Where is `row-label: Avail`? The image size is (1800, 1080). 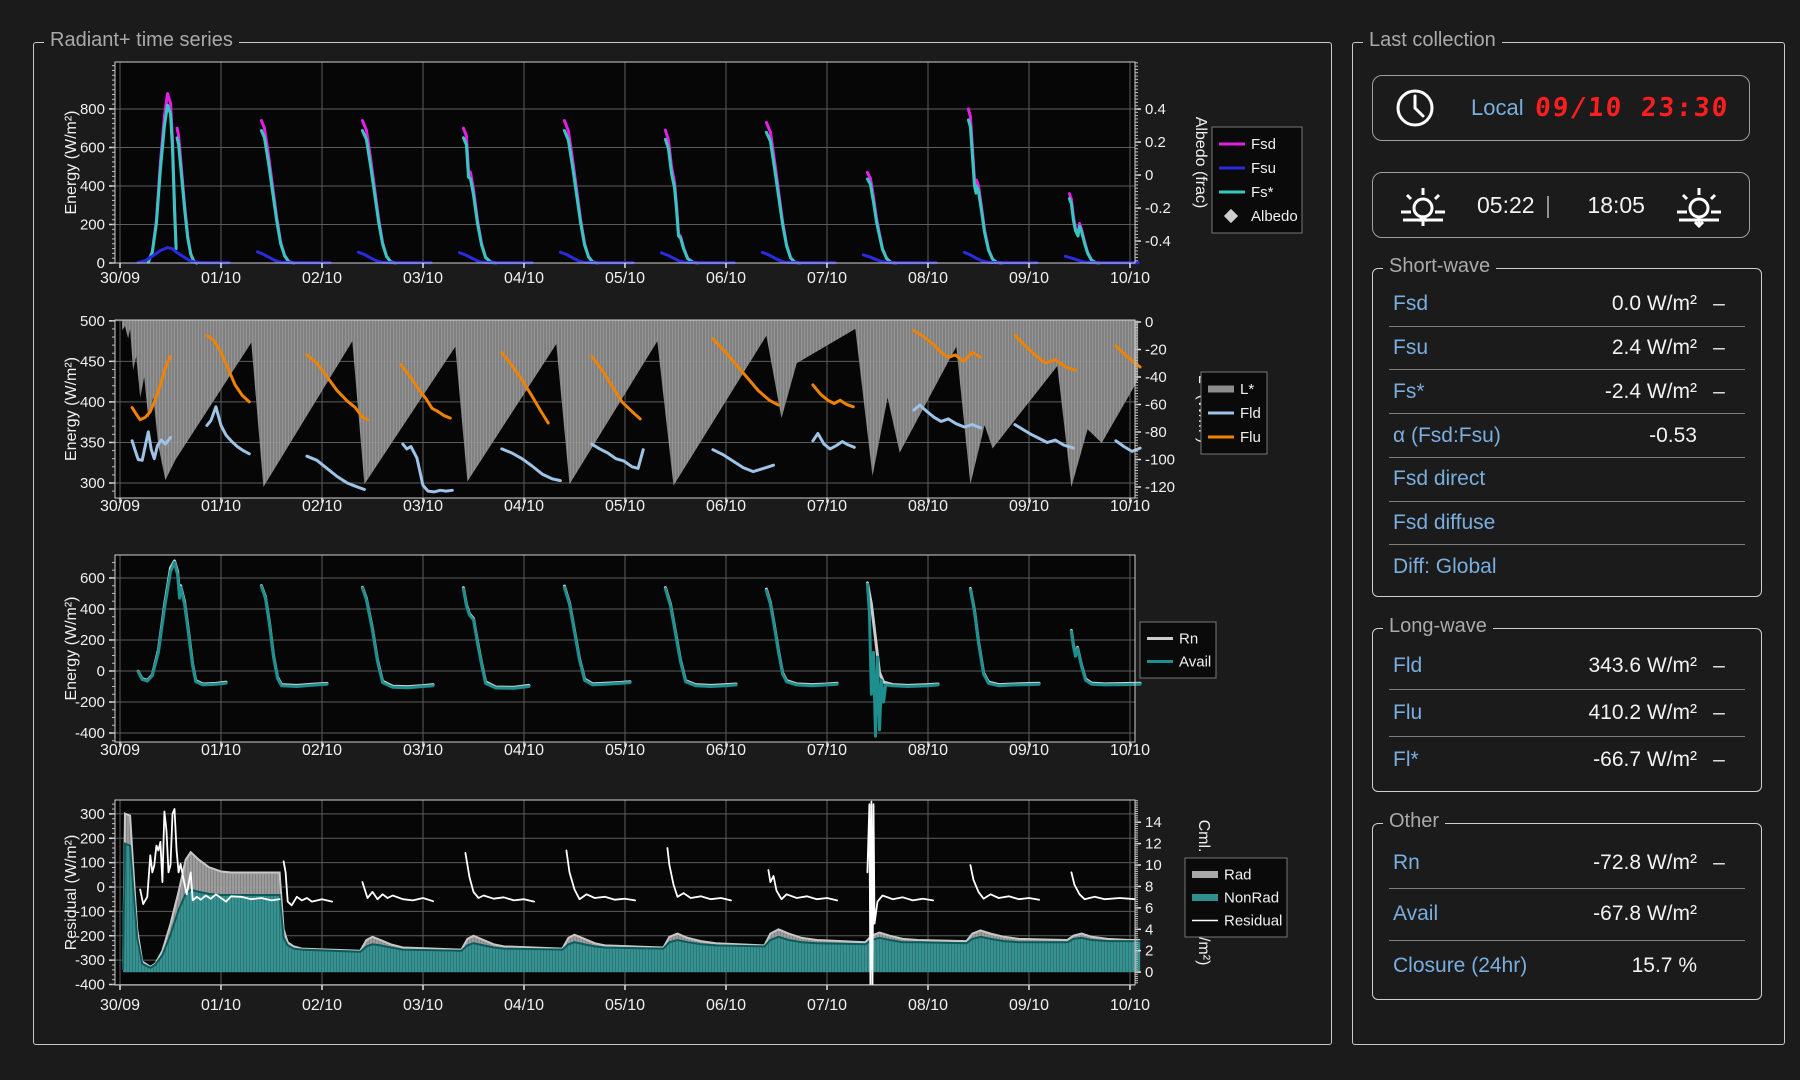 row-label: Avail is located at coordinates (1416, 914).